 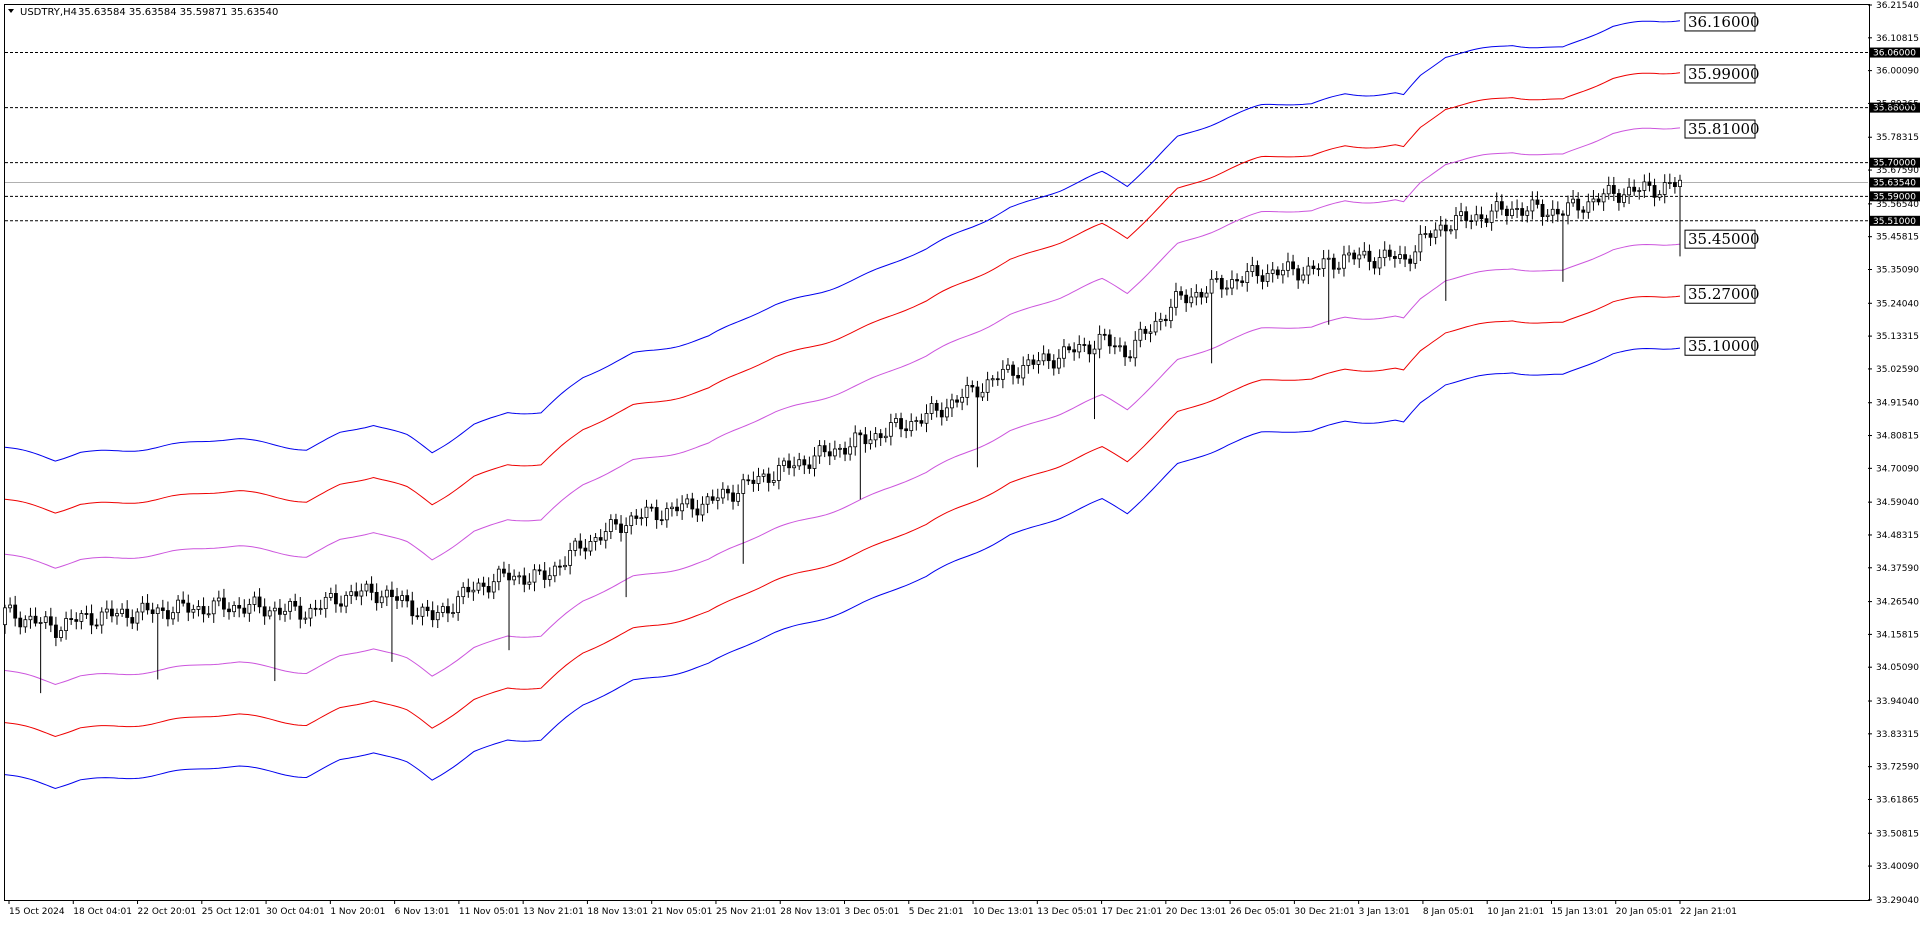 What do you see at coordinates (48, 12) in the screenshot?
I see `chart-symbol-label: USDTRY,H4` at bounding box center [48, 12].